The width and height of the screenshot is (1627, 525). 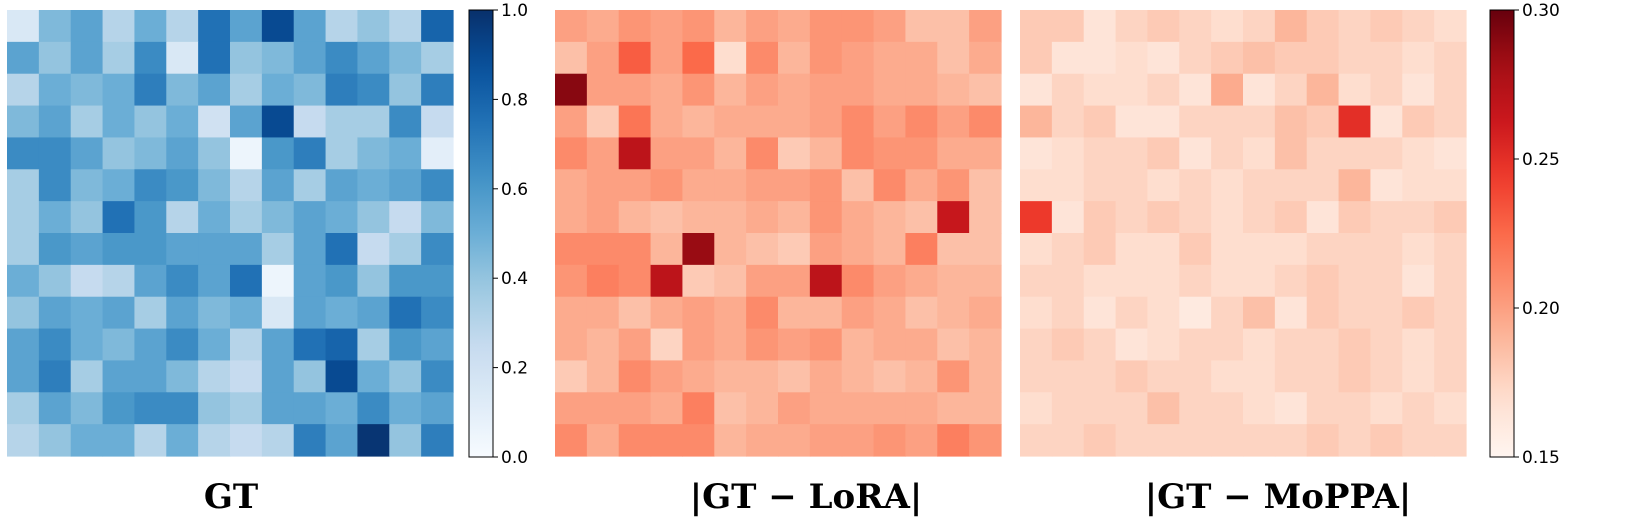 What do you see at coordinates (481, 233) in the screenshot?
I see `colorbar-gradient` at bounding box center [481, 233].